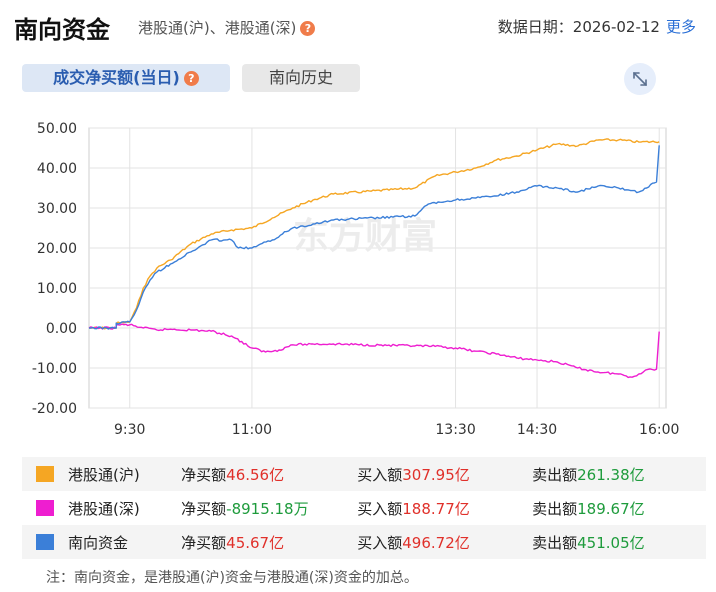  I want to click on tab-southbound-history: 南向历史, so click(301, 78).